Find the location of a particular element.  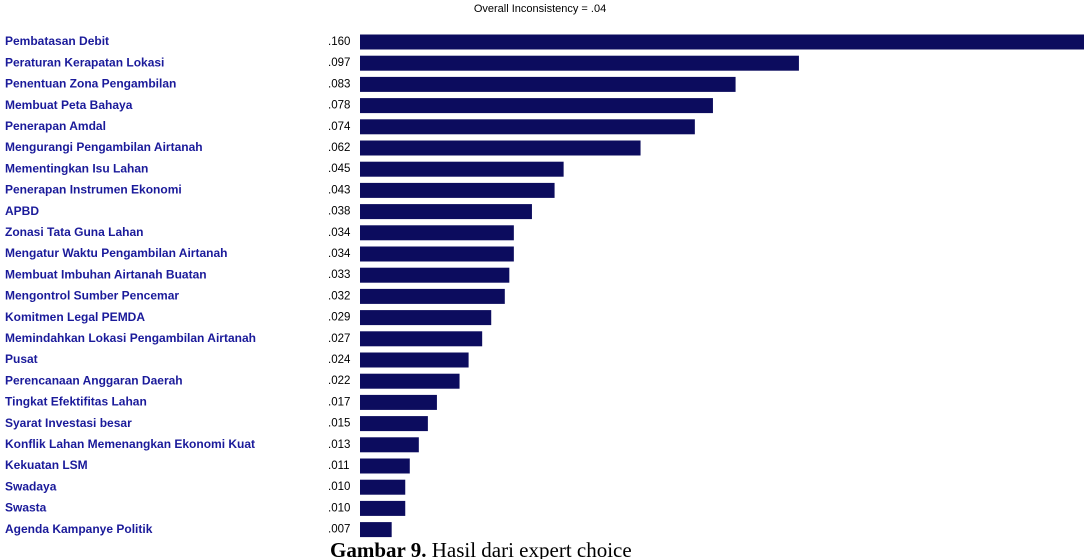

category-label: Konflik Lahan Memenangkan Ekonomi Kuat is located at coordinates (130, 444).